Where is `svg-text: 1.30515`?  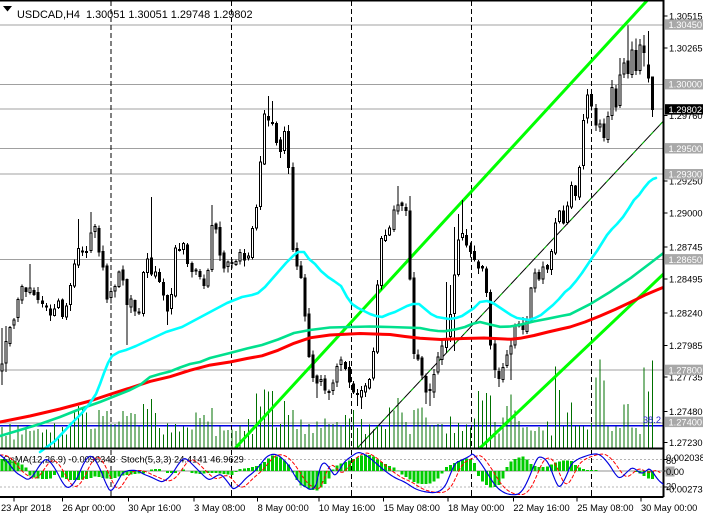 svg-text: 1.30515 is located at coordinates (686, 17).